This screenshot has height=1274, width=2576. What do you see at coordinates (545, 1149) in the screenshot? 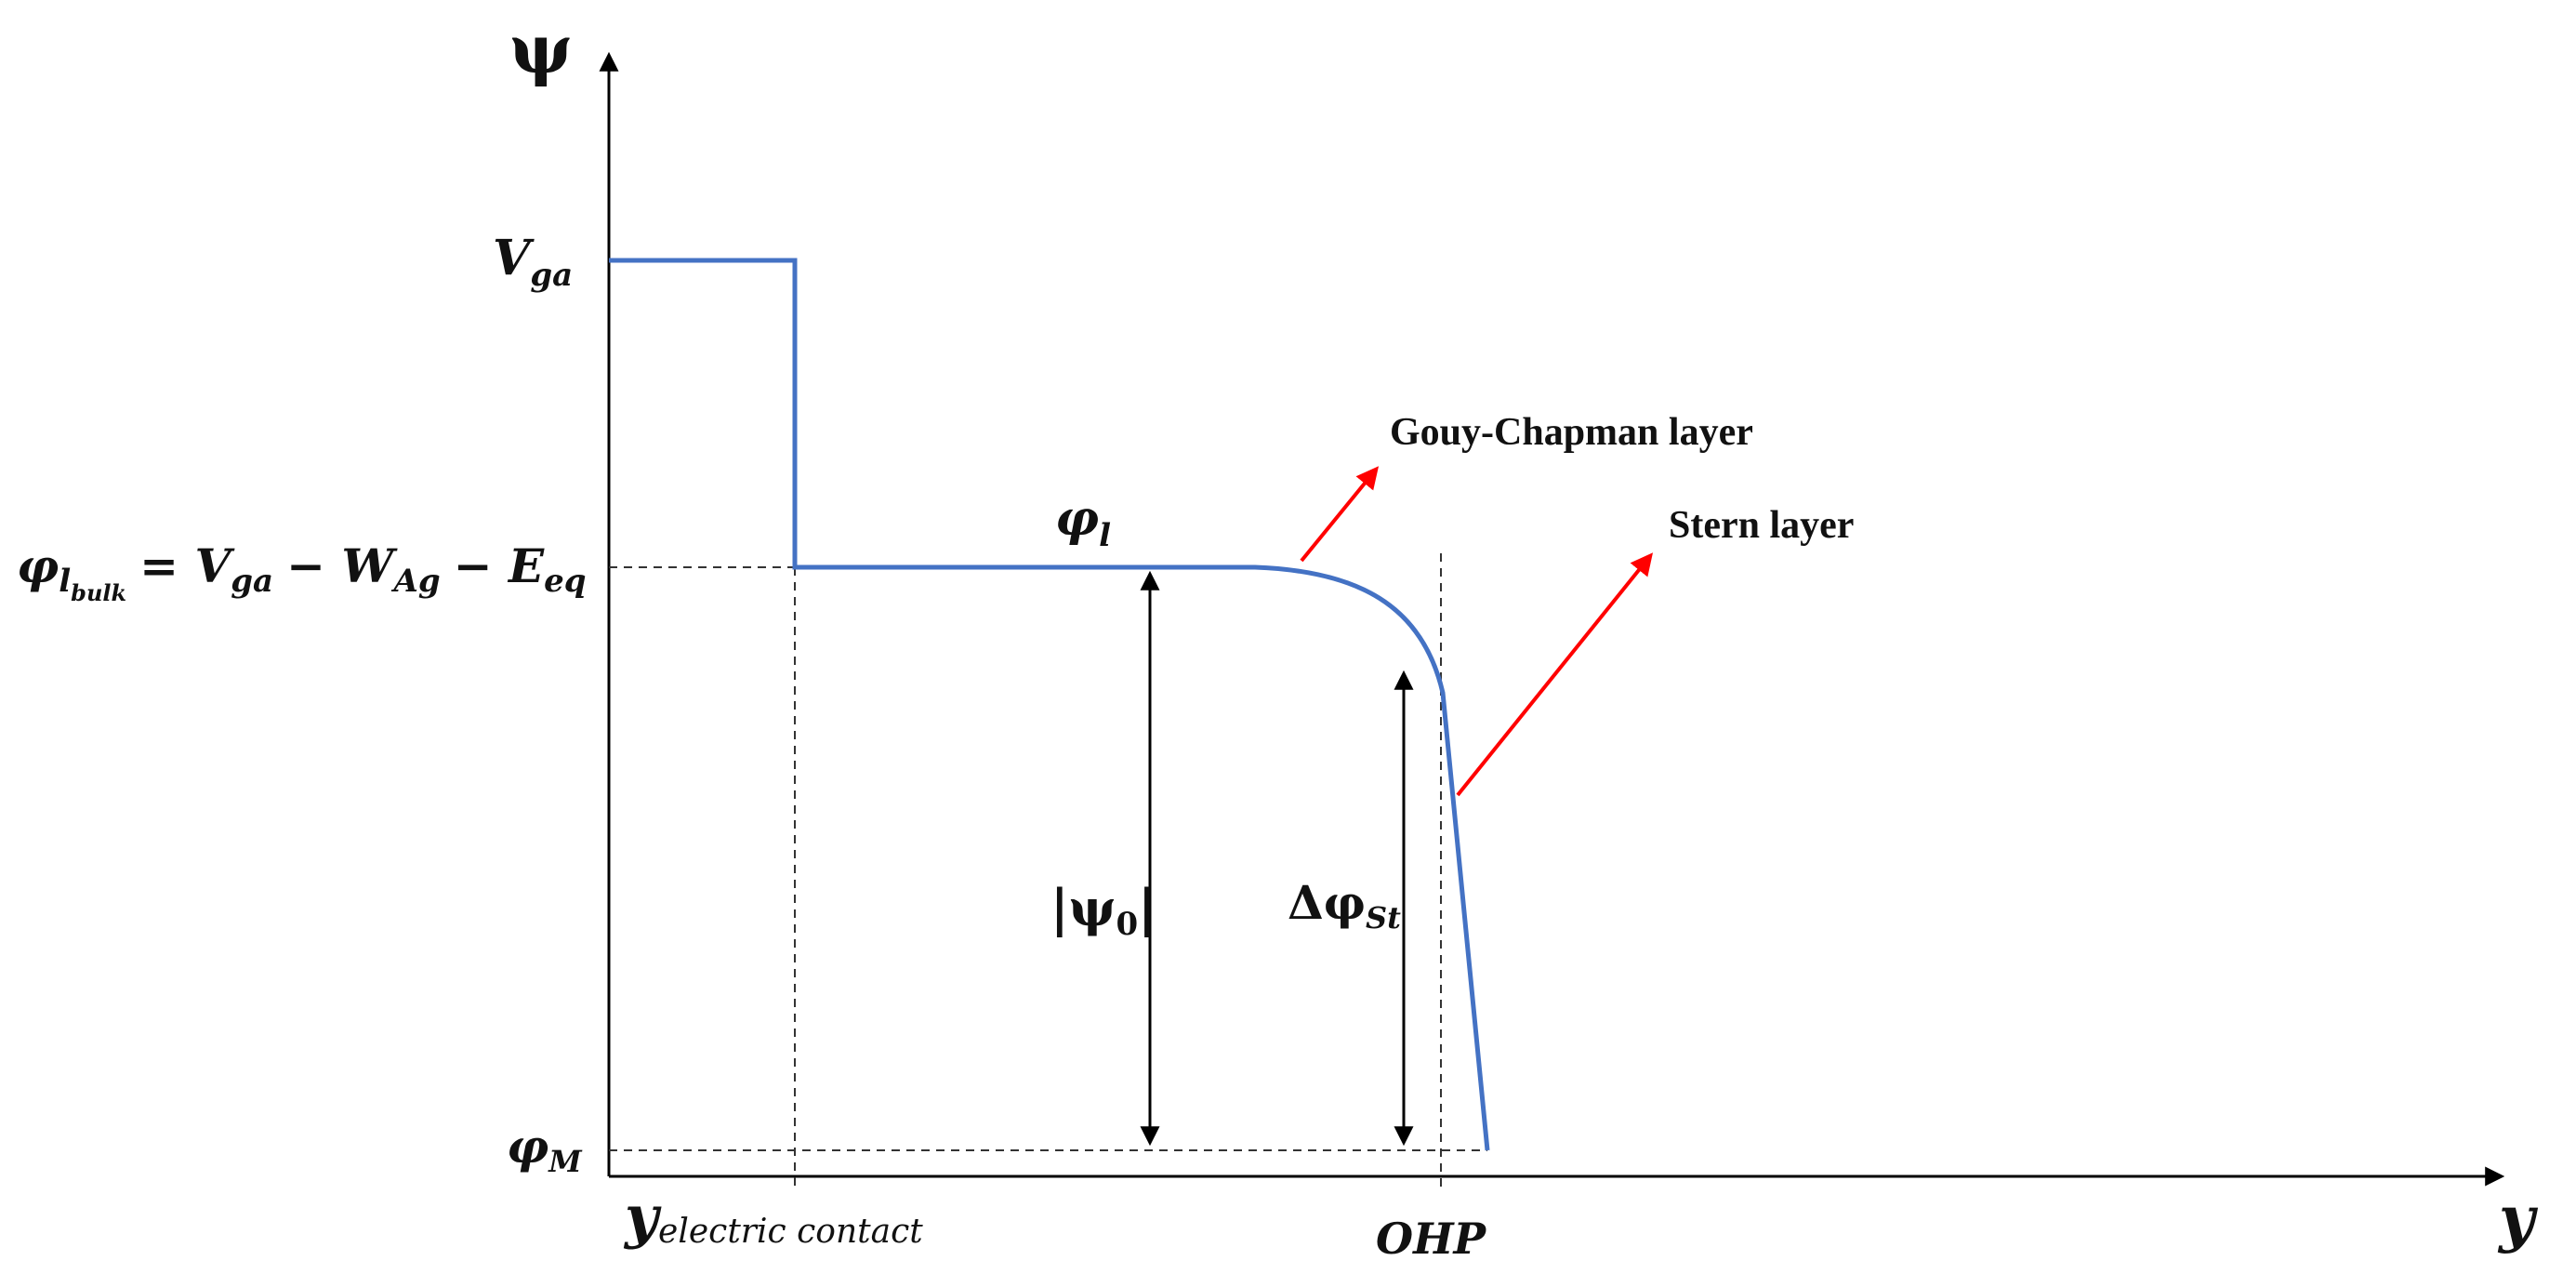
I see `phi-m-label: φM` at bounding box center [545, 1149].